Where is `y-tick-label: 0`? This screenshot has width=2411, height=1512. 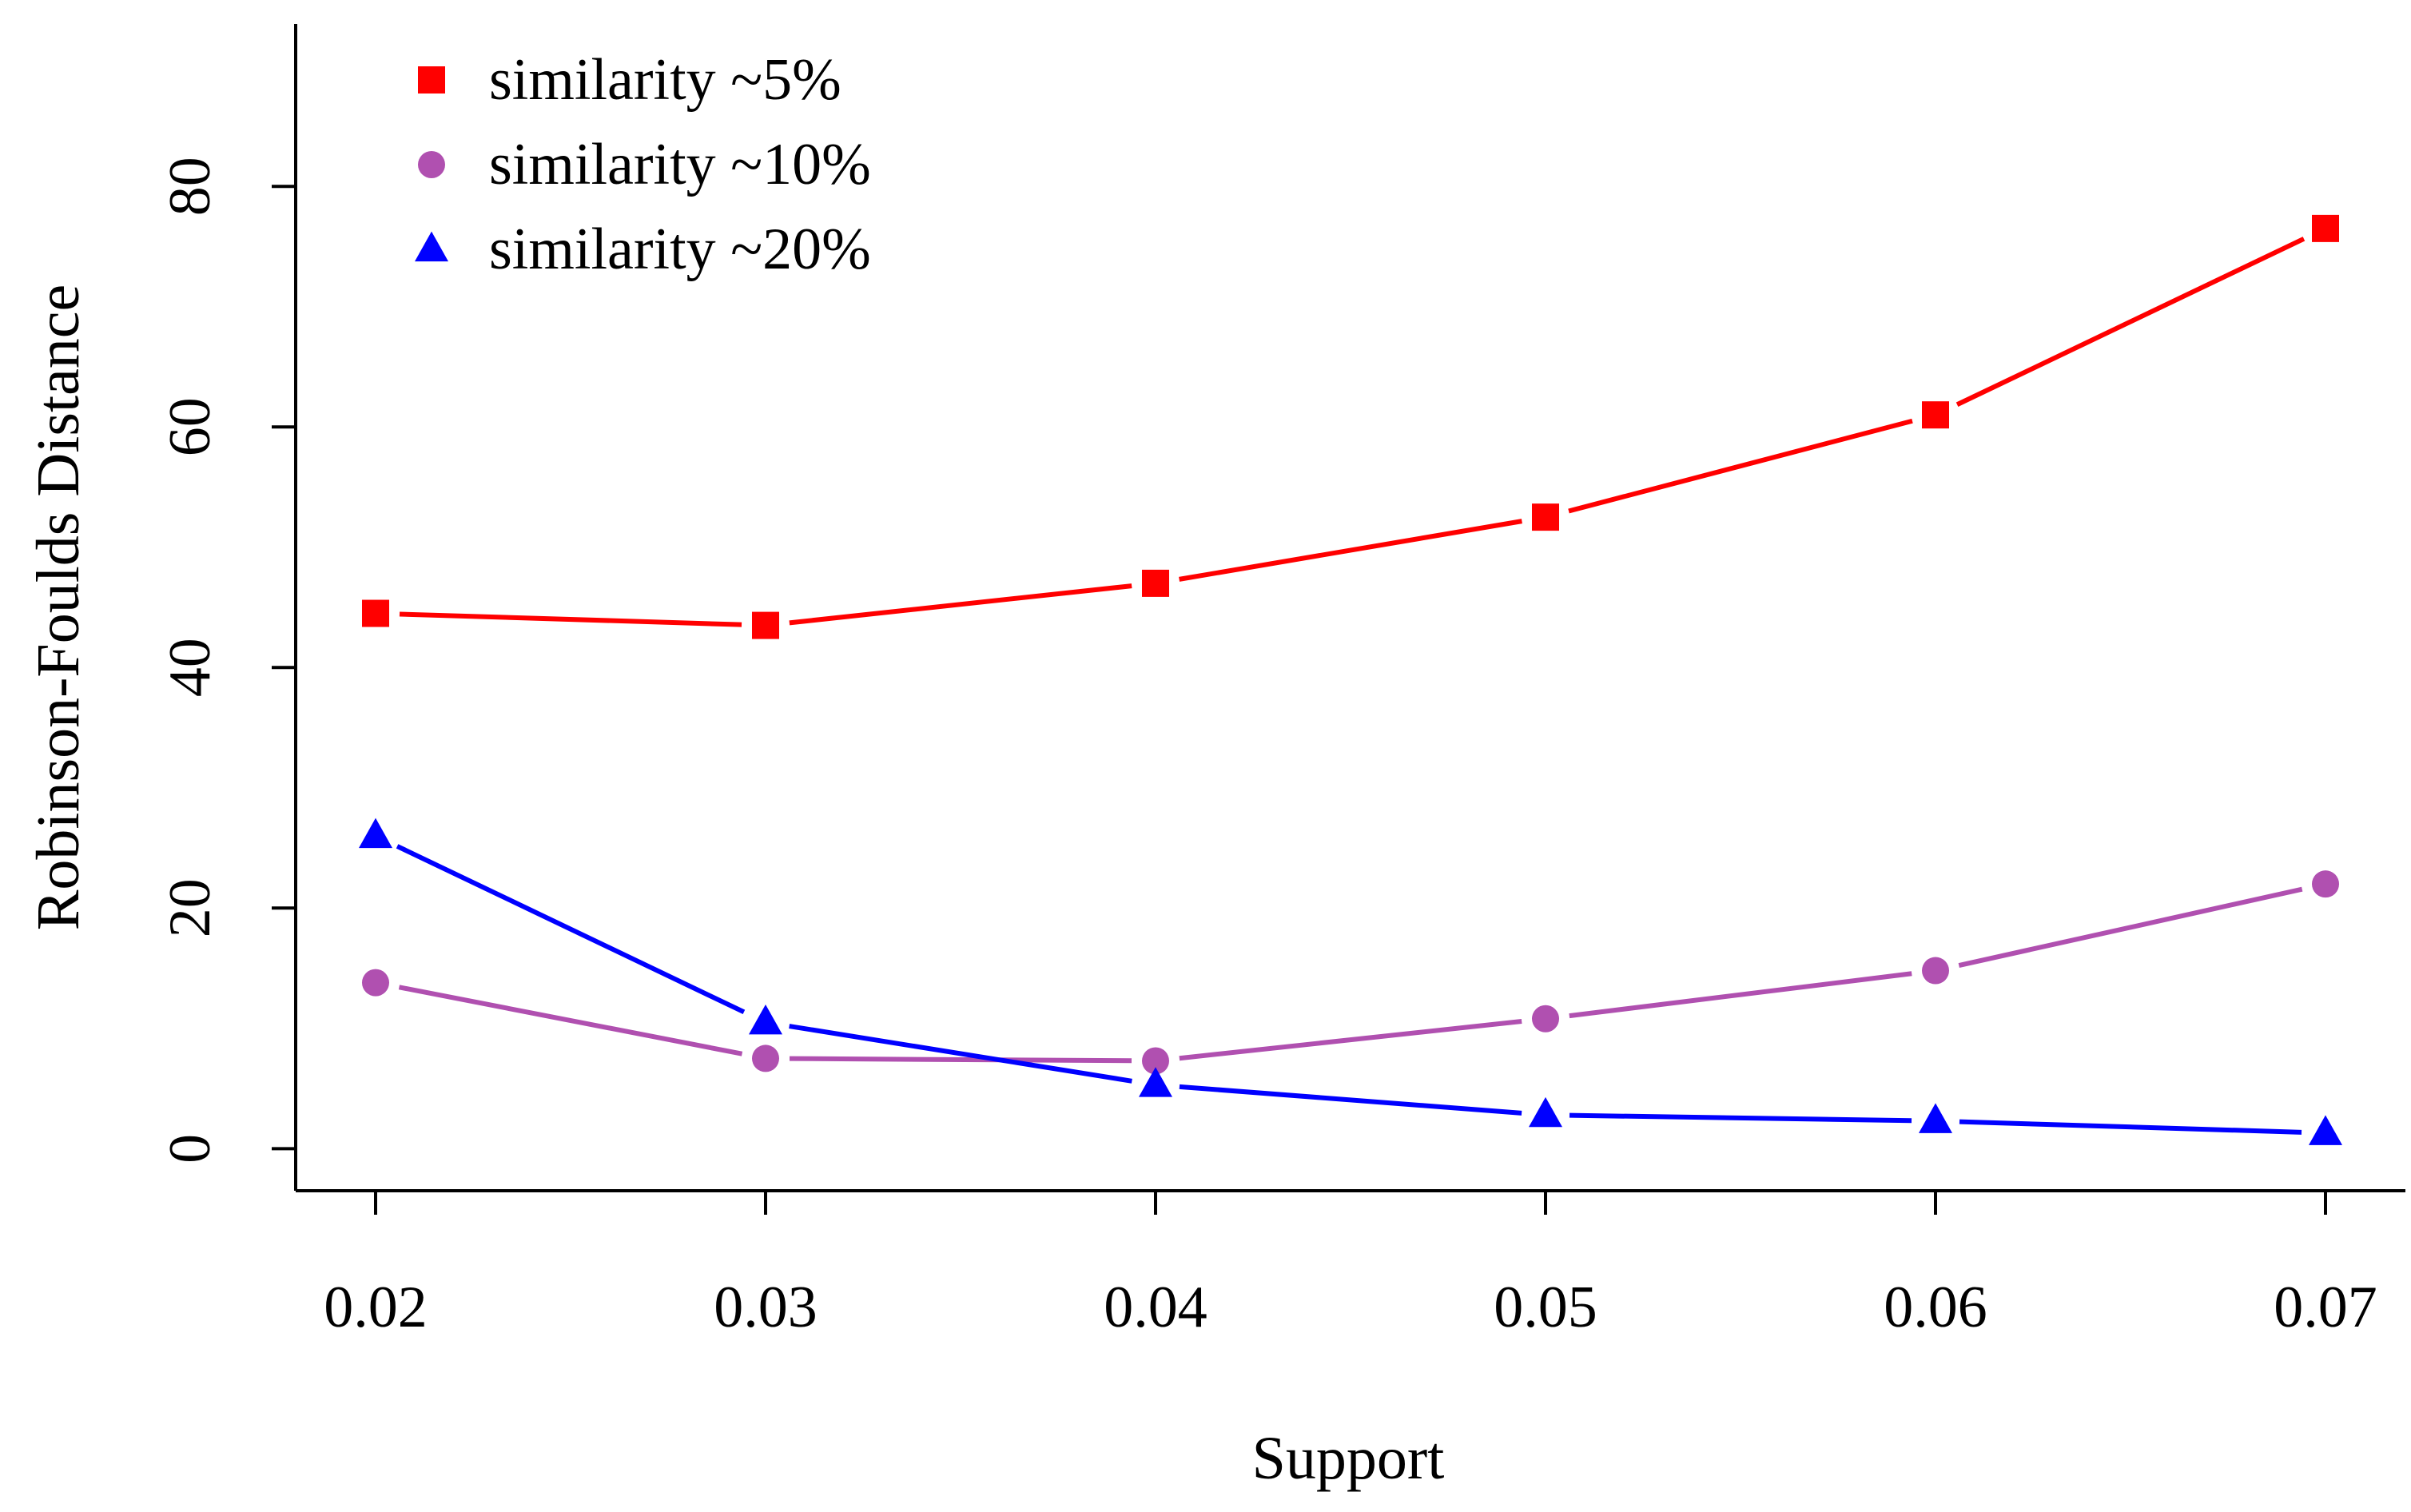
y-tick-label: 0 is located at coordinates (190, 1149).